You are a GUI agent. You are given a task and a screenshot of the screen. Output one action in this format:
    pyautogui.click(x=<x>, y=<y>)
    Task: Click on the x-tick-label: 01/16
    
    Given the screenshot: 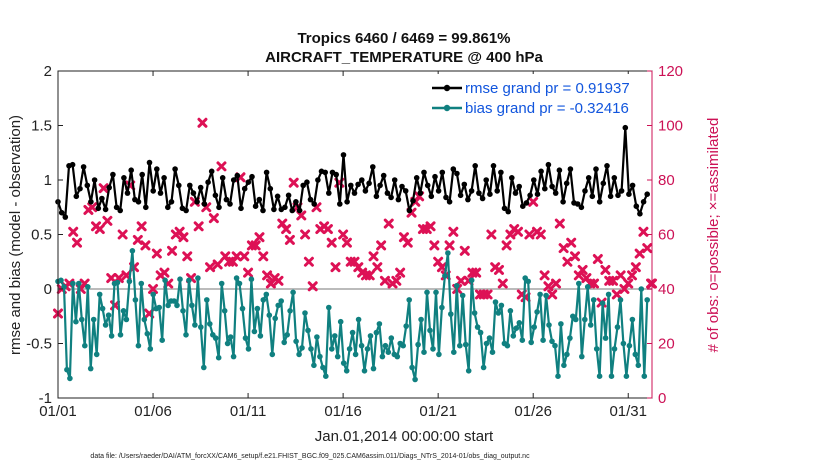 What is the action you would take?
    pyautogui.click(x=343, y=411)
    